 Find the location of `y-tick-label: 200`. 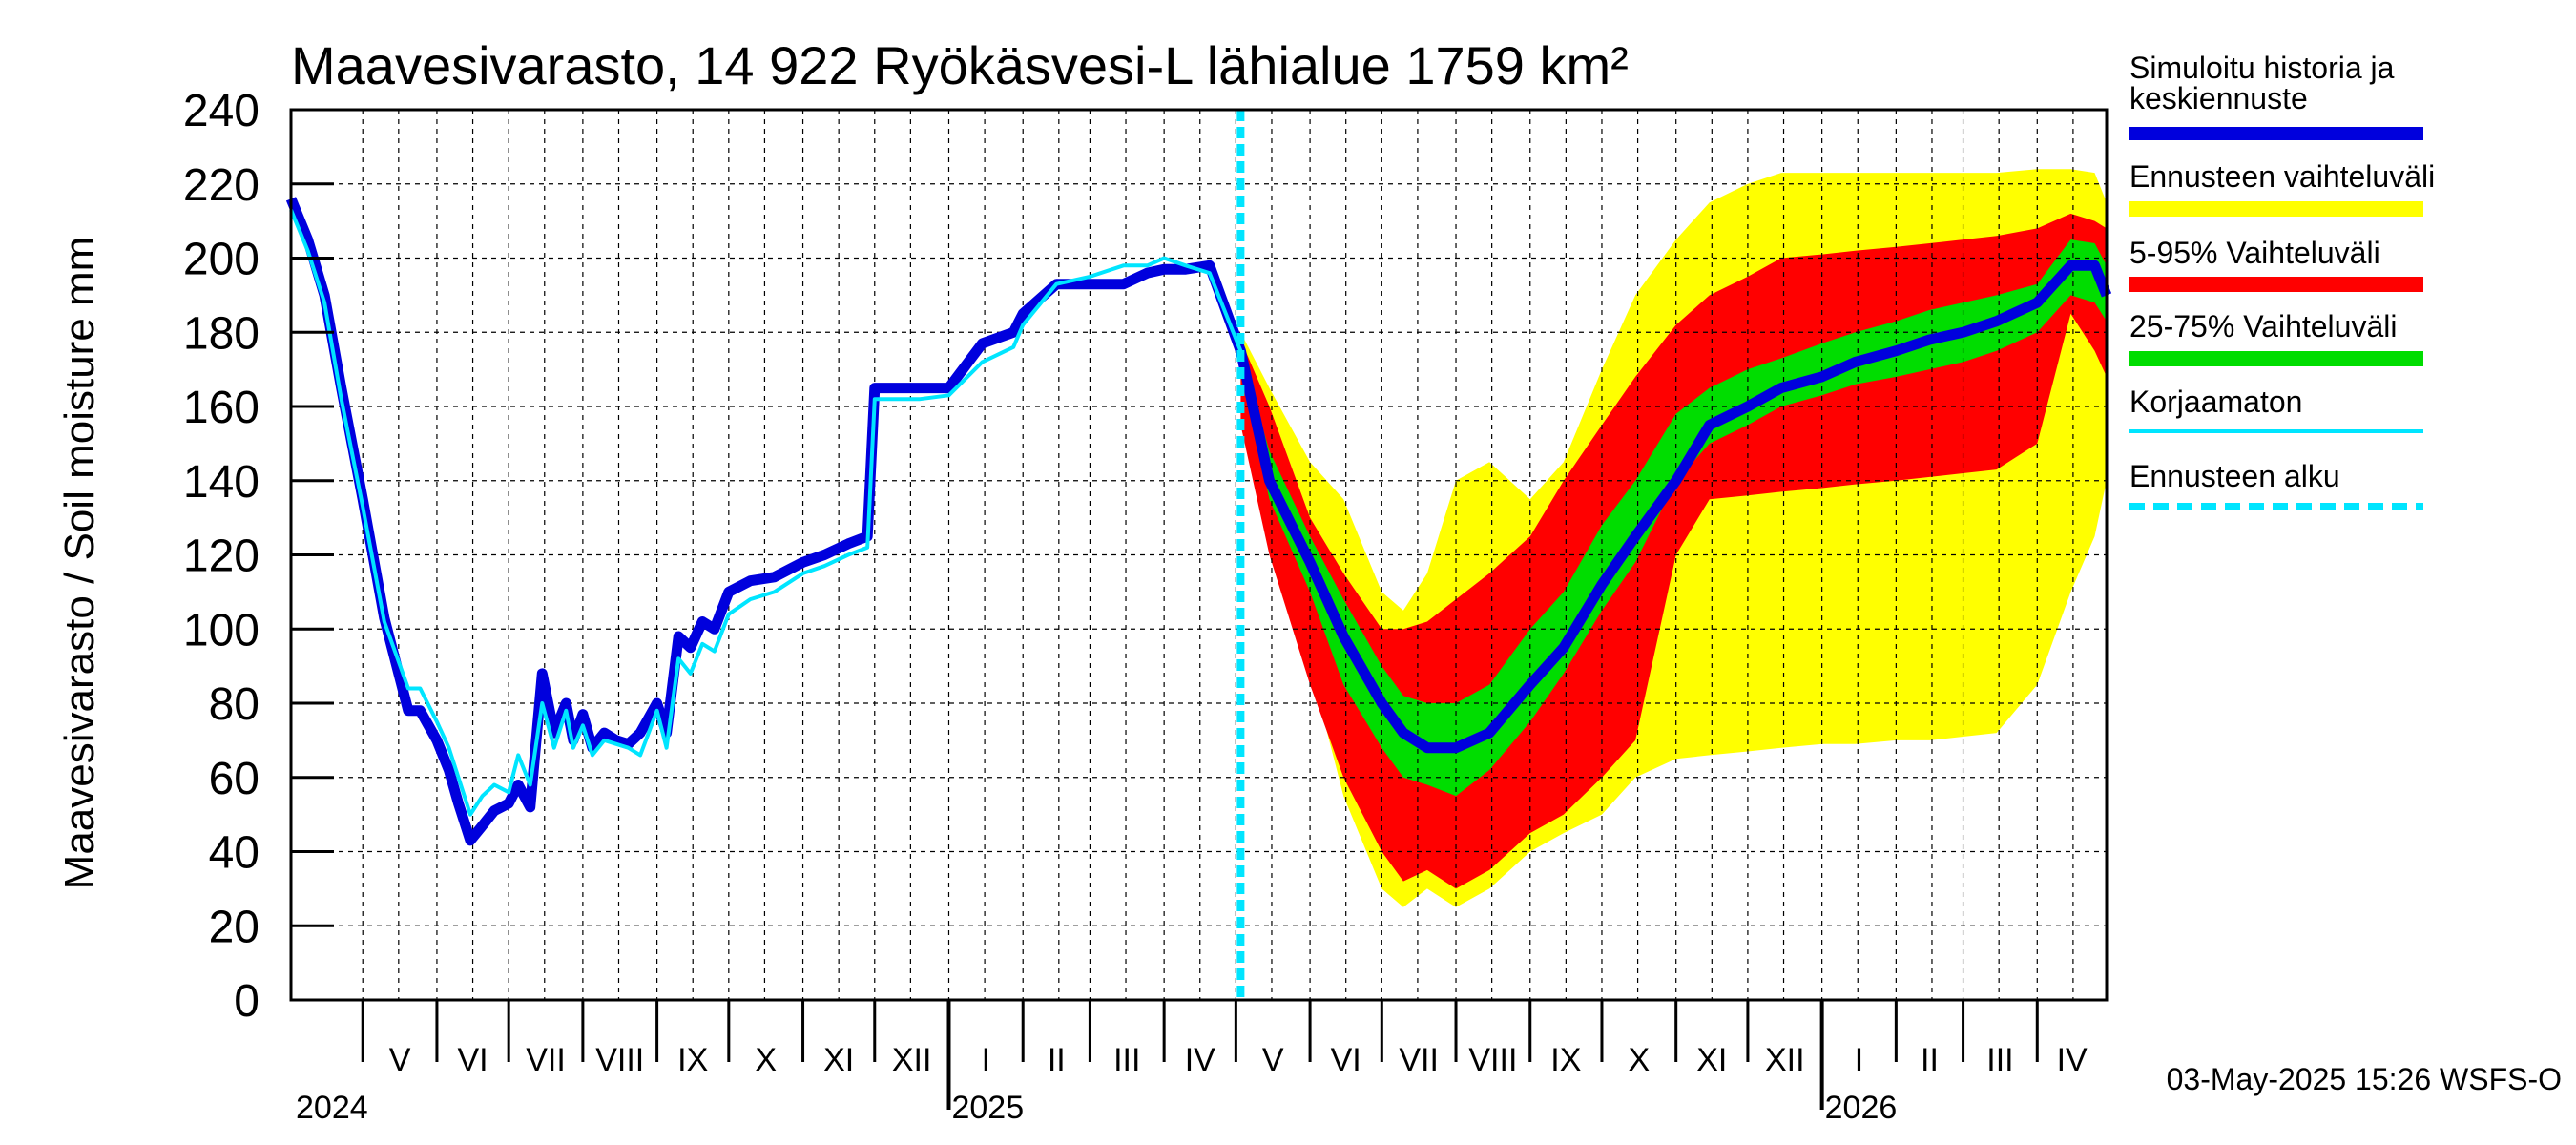

y-tick-label: 200 is located at coordinates (221, 260).